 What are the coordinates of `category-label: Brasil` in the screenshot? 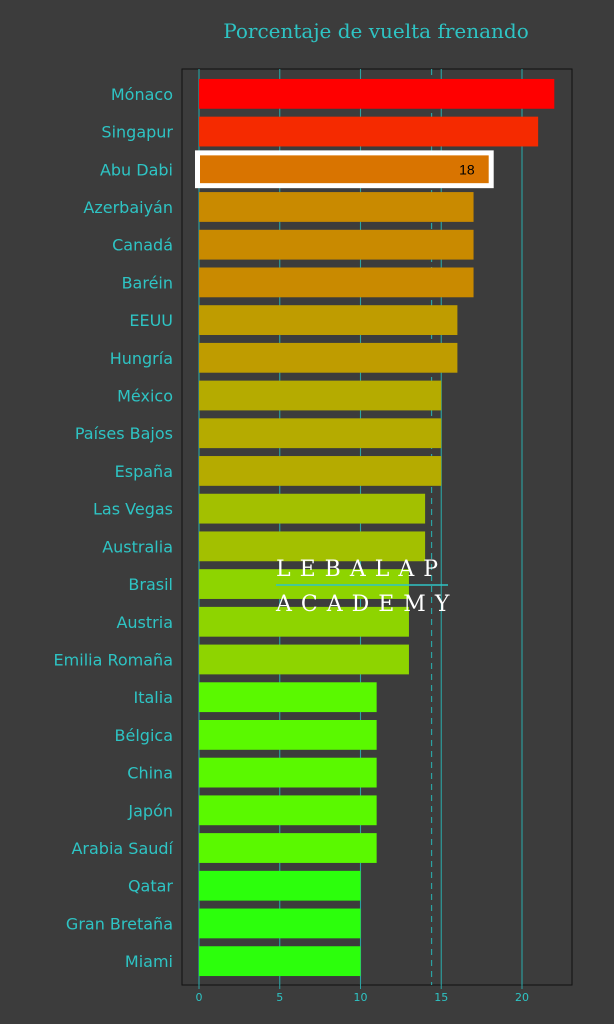 It's located at (150, 584).